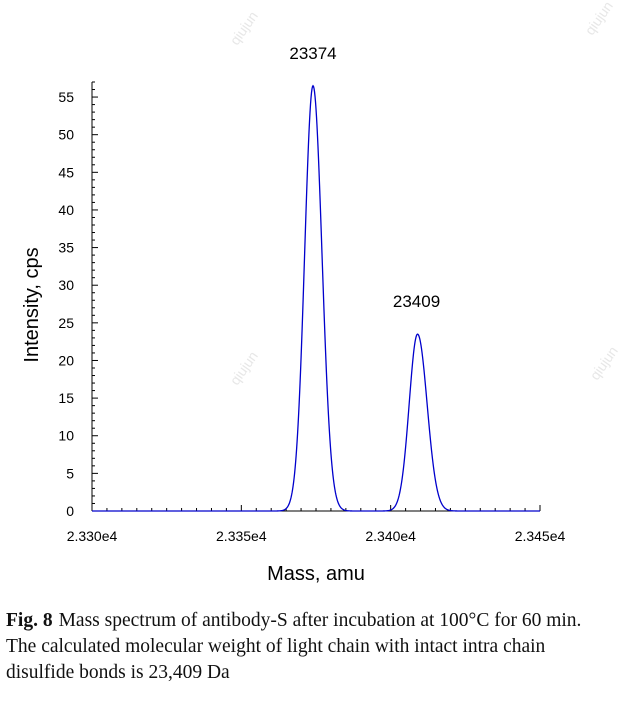 Image resolution: width=621 pixels, height=703 pixels. I want to click on y-tick-label: 50, so click(66, 135).